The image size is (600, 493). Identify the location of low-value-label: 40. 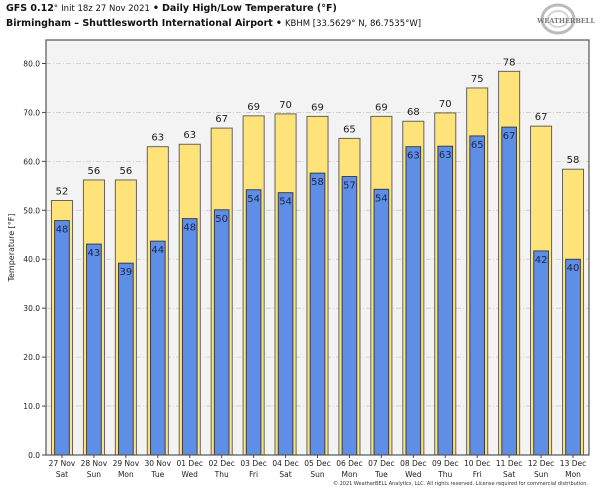
(573, 268).